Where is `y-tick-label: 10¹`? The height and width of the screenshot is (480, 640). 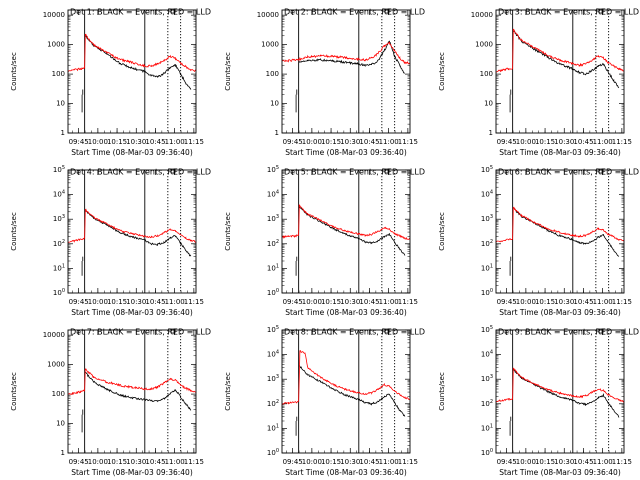
y-tick-label: 10¹ is located at coordinates (487, 268).